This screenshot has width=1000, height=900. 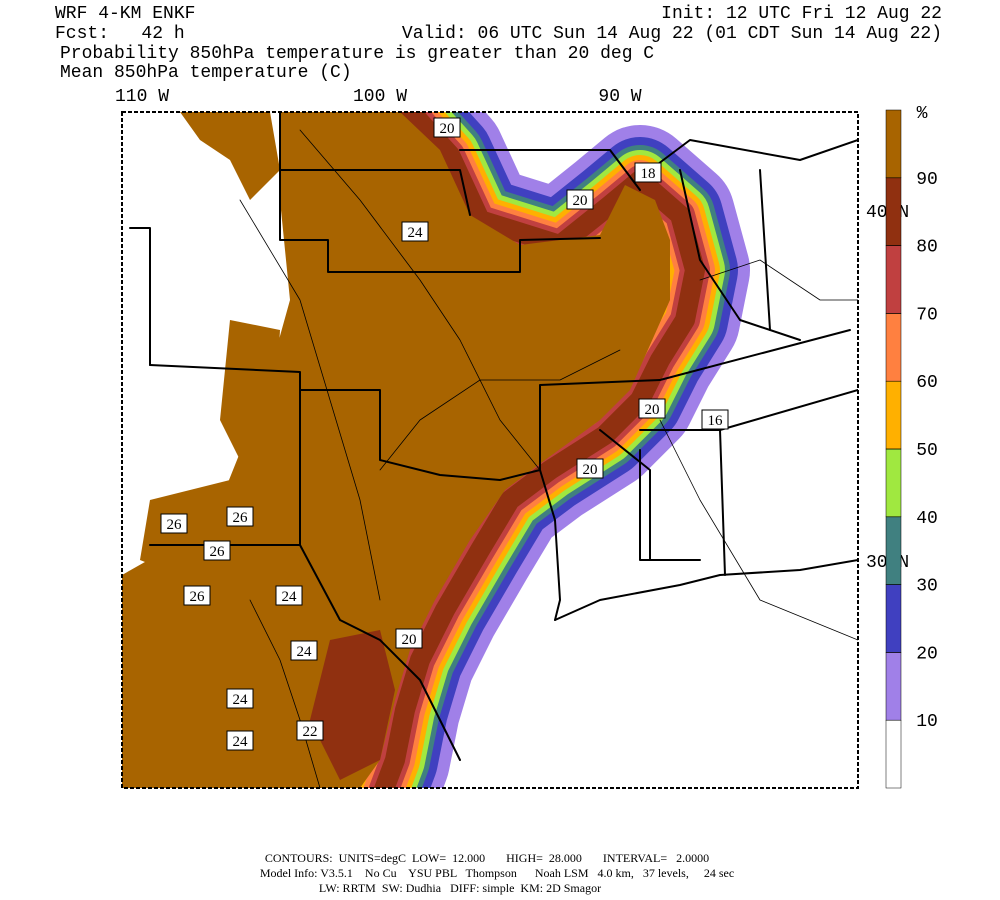 What do you see at coordinates (927, 248) in the screenshot?
I see `colorbar-label: 80` at bounding box center [927, 248].